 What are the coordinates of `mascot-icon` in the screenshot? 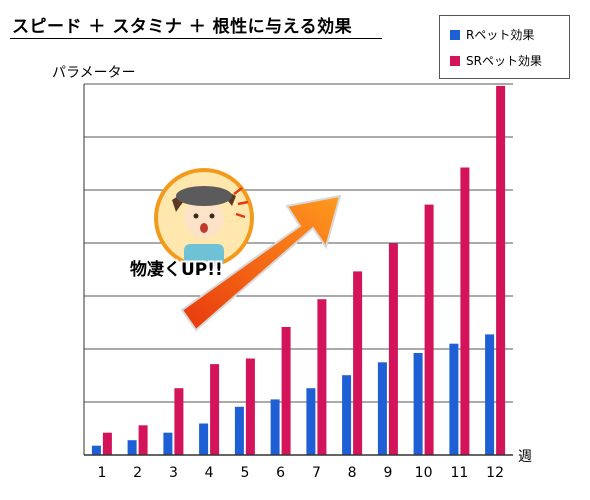 It's located at (204, 218).